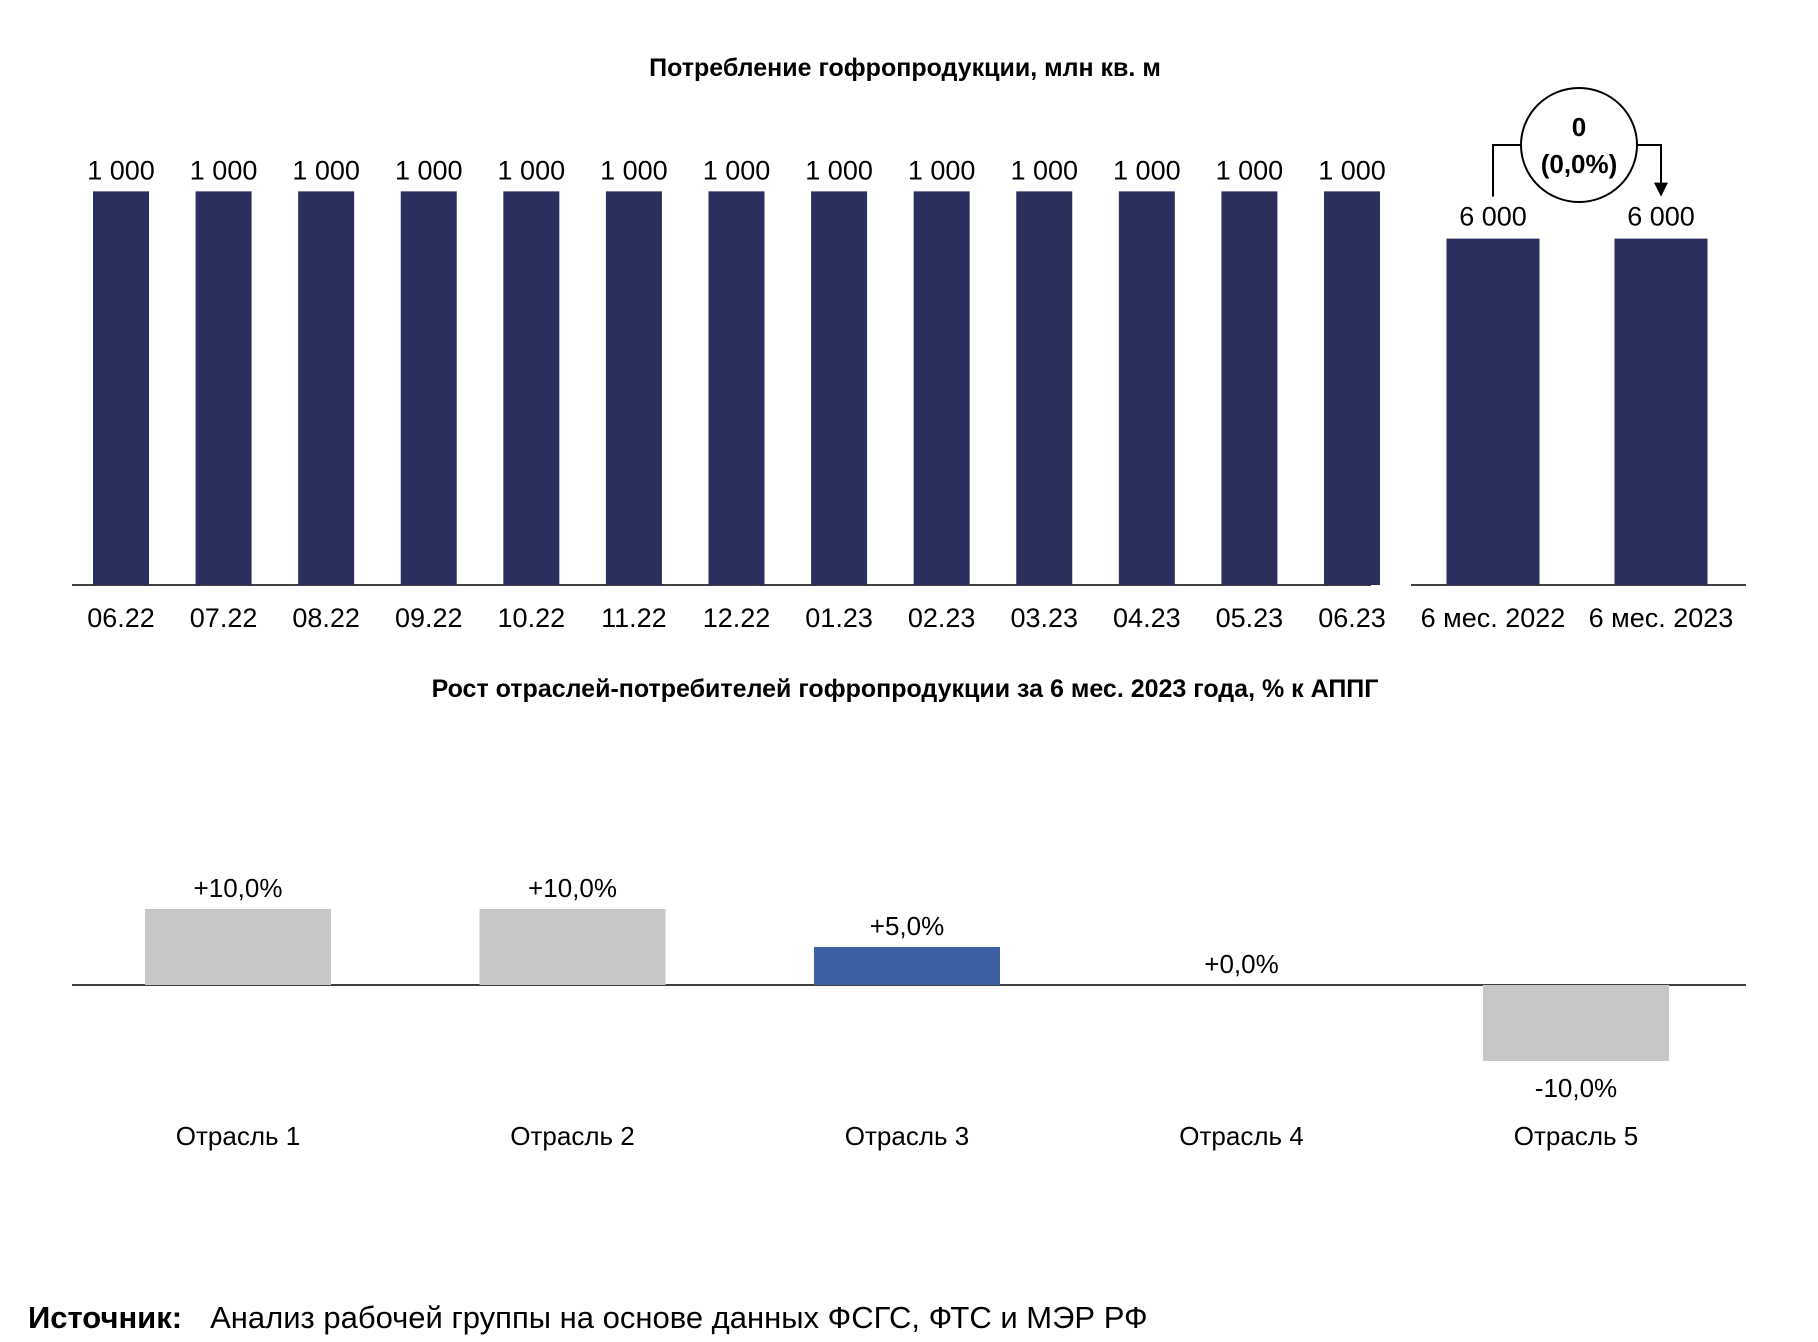 Image resolution: width=1818 pixels, height=1342 pixels. What do you see at coordinates (1044, 618) in the screenshot?
I see `chart1-category-label: 03.23` at bounding box center [1044, 618].